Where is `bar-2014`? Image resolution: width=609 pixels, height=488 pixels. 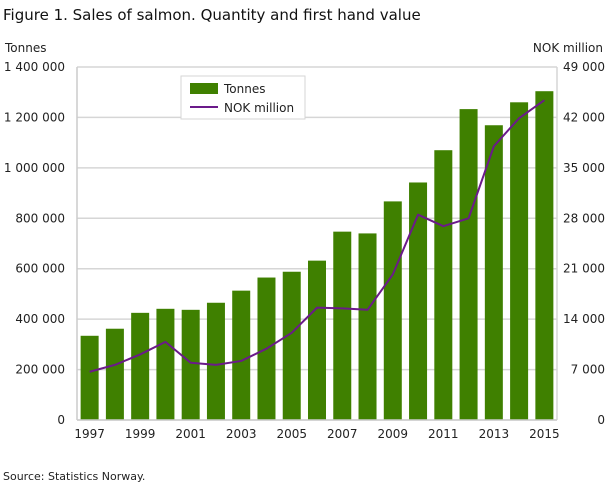 bar-2014 is located at coordinates (519, 261).